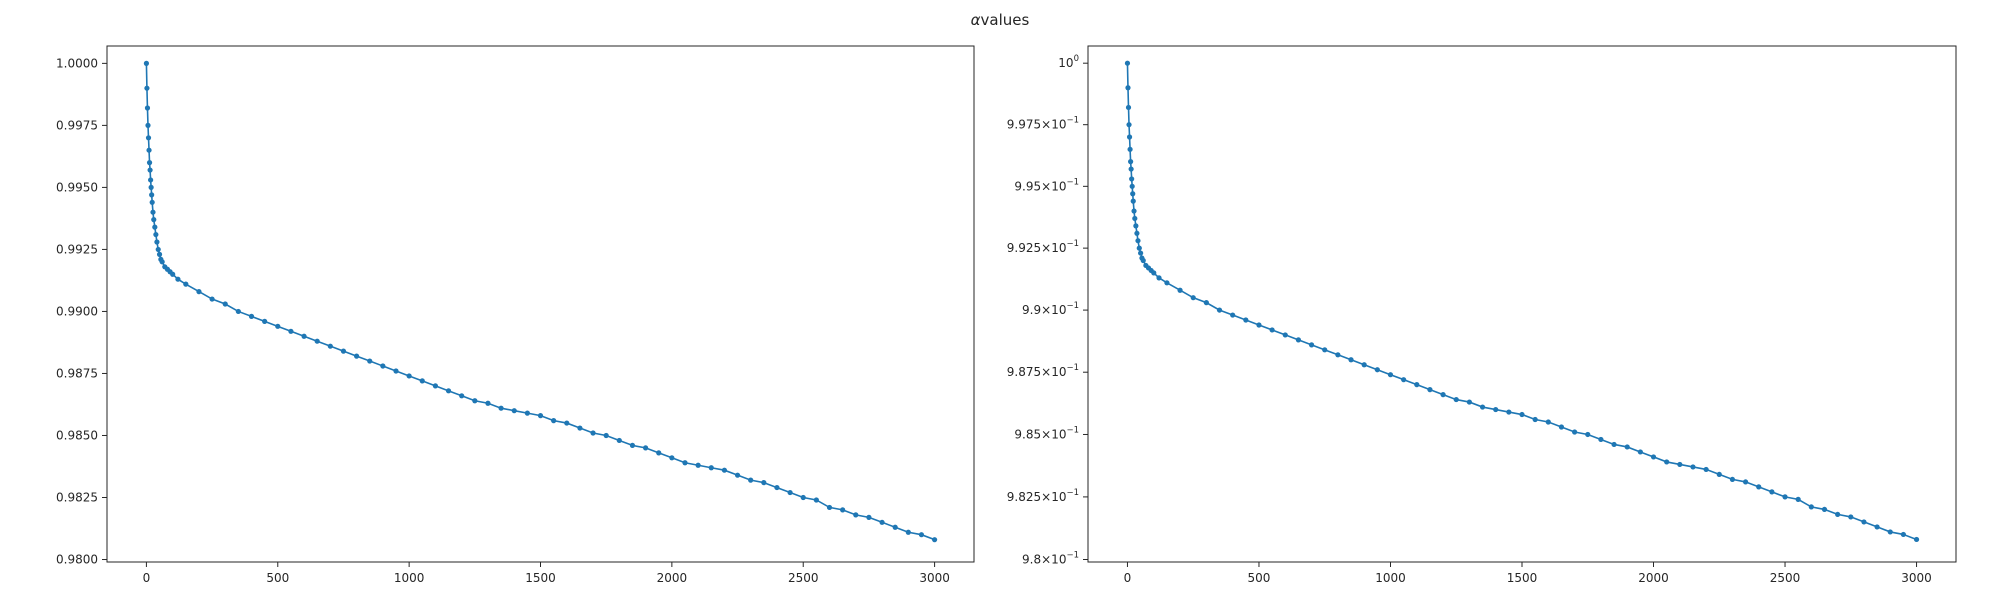 The image size is (2000, 600). I want to click on y-tick-label: 0.9950, so click(77, 187).